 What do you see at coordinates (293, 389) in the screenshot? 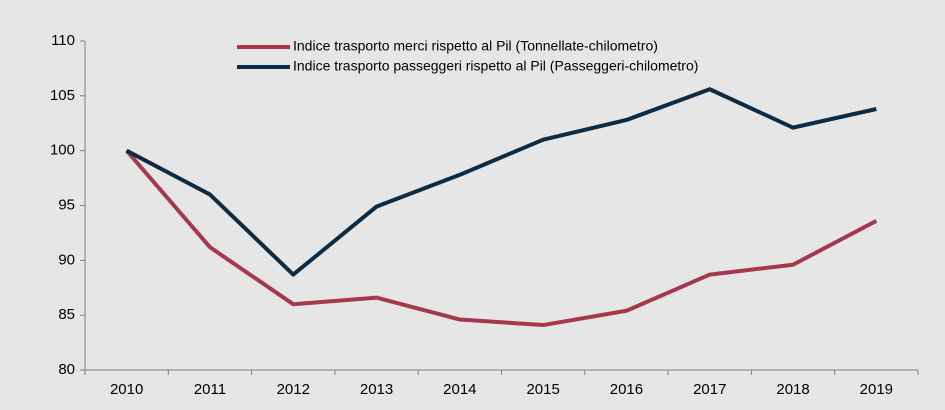
I see `x-tick-label: 2012` at bounding box center [293, 389].